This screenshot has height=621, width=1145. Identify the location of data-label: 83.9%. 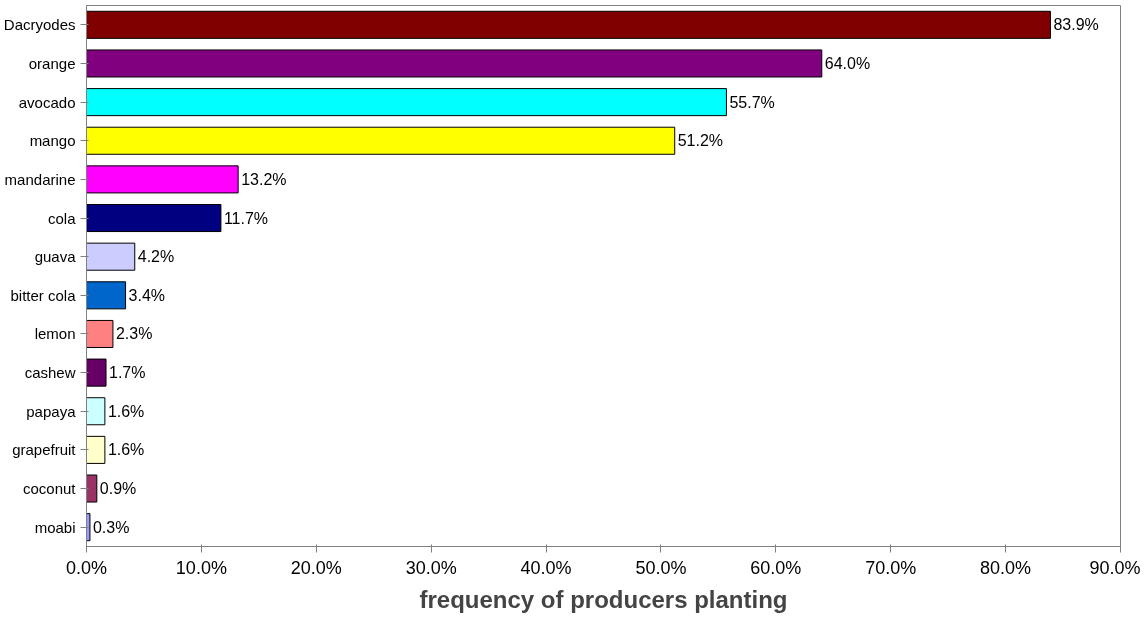
(1076, 25).